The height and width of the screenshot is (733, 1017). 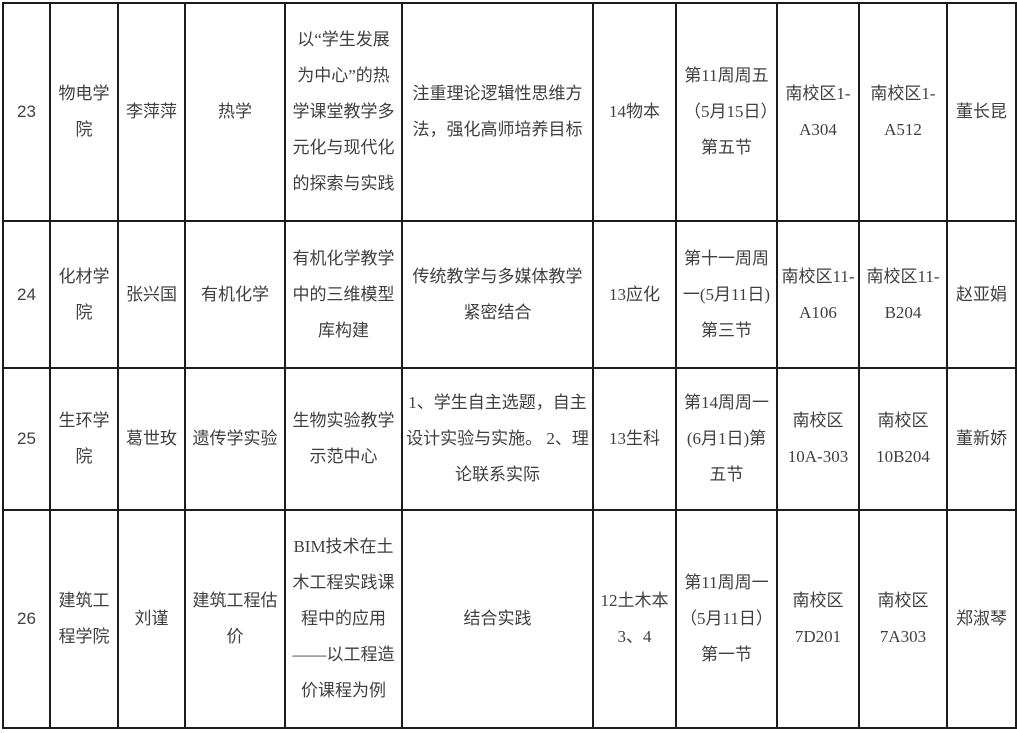 What do you see at coordinates (497, 294) in the screenshot?
I see `cell-feature: 传统教学与多媒体教学紧密结合` at bounding box center [497, 294].